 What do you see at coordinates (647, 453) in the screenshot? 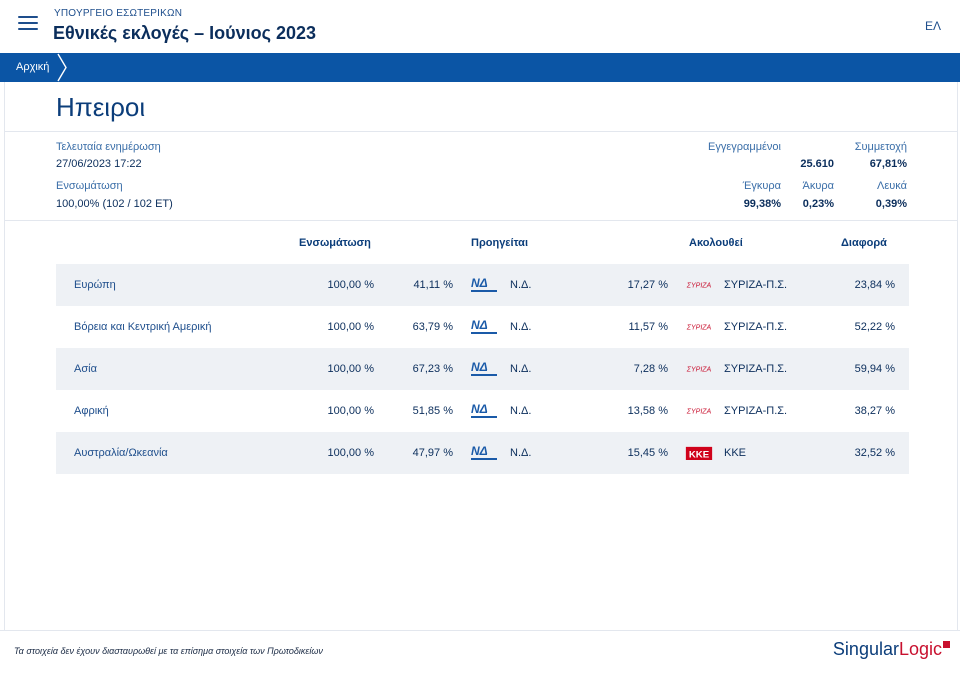
I see `following-percent: 15,45 %` at bounding box center [647, 453].